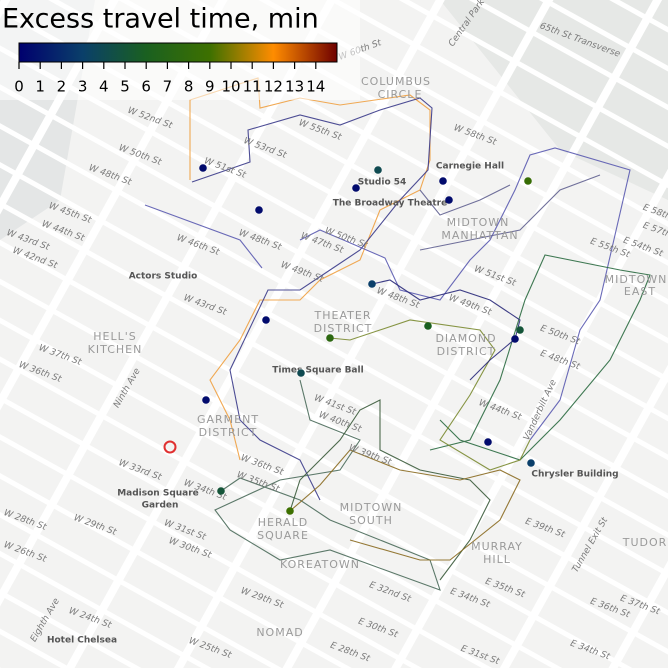 The image size is (668, 668). What do you see at coordinates (497, 559) in the screenshot?
I see `map-label: HILL` at bounding box center [497, 559].